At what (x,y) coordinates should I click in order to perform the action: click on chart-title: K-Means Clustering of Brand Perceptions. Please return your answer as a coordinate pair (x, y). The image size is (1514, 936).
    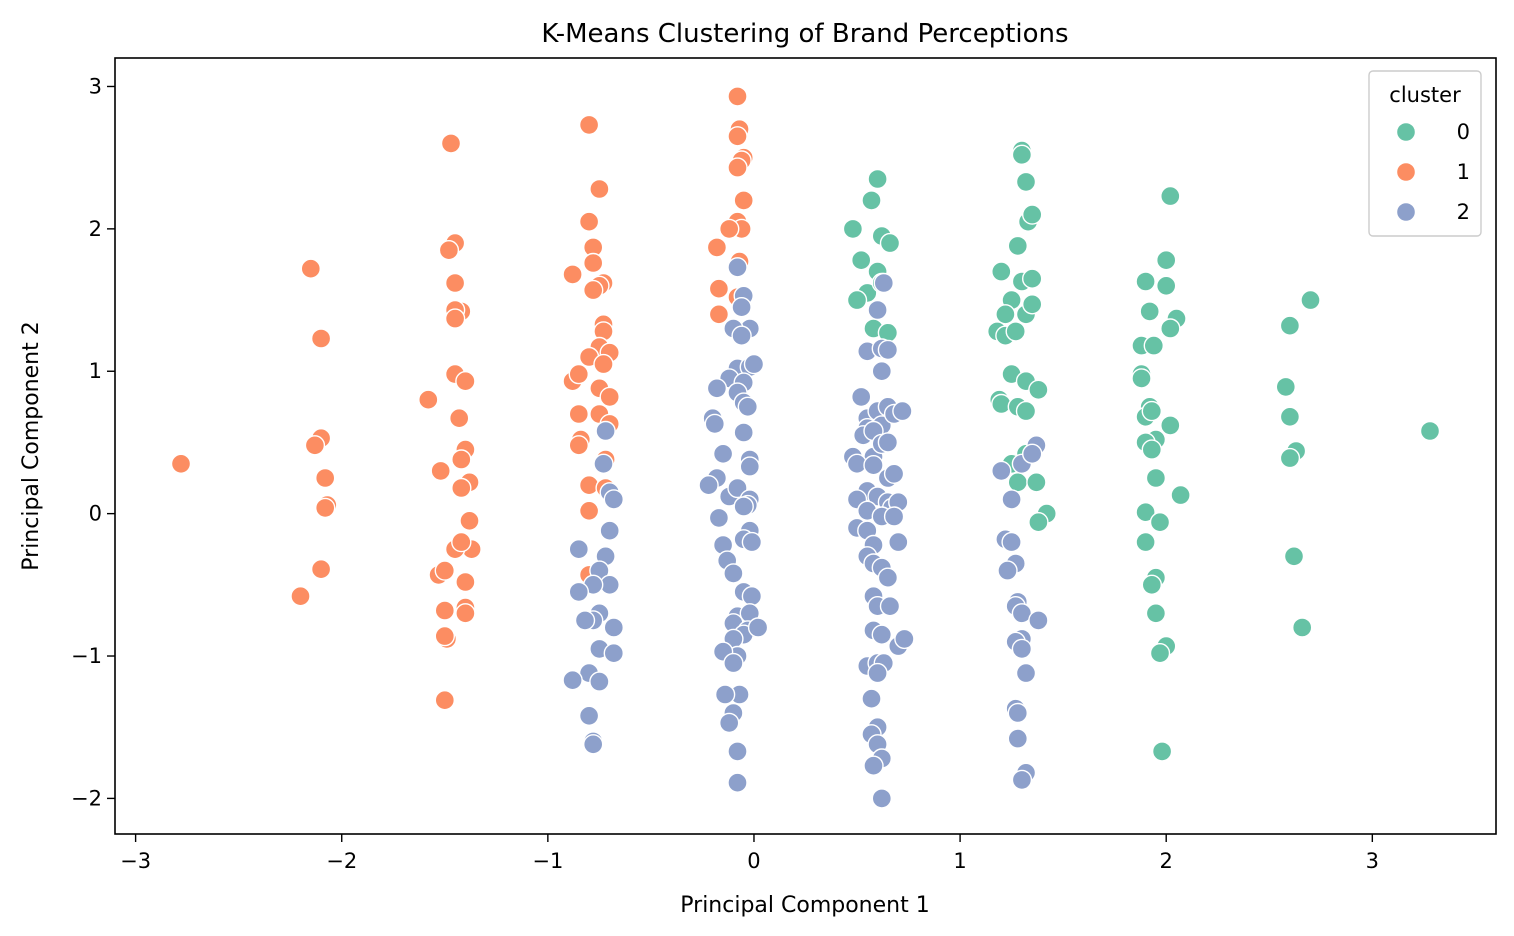
    Looking at the image, I should click on (804, 34).